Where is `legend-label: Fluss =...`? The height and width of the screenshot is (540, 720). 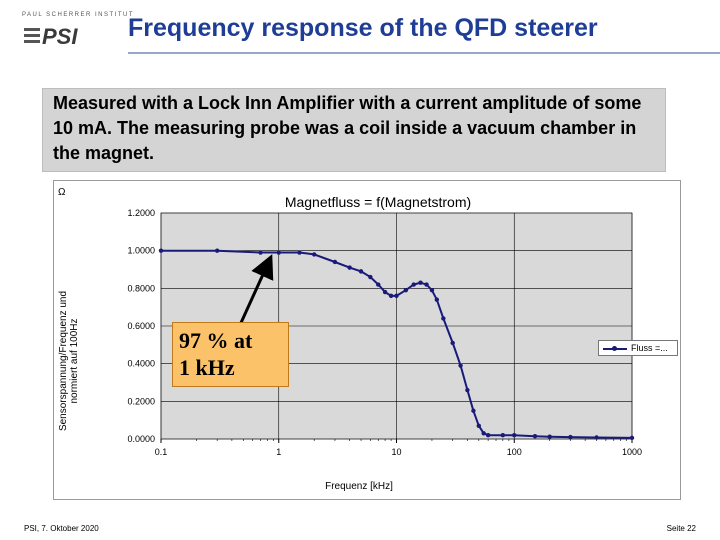 legend-label: Fluss =... is located at coordinates (649, 348).